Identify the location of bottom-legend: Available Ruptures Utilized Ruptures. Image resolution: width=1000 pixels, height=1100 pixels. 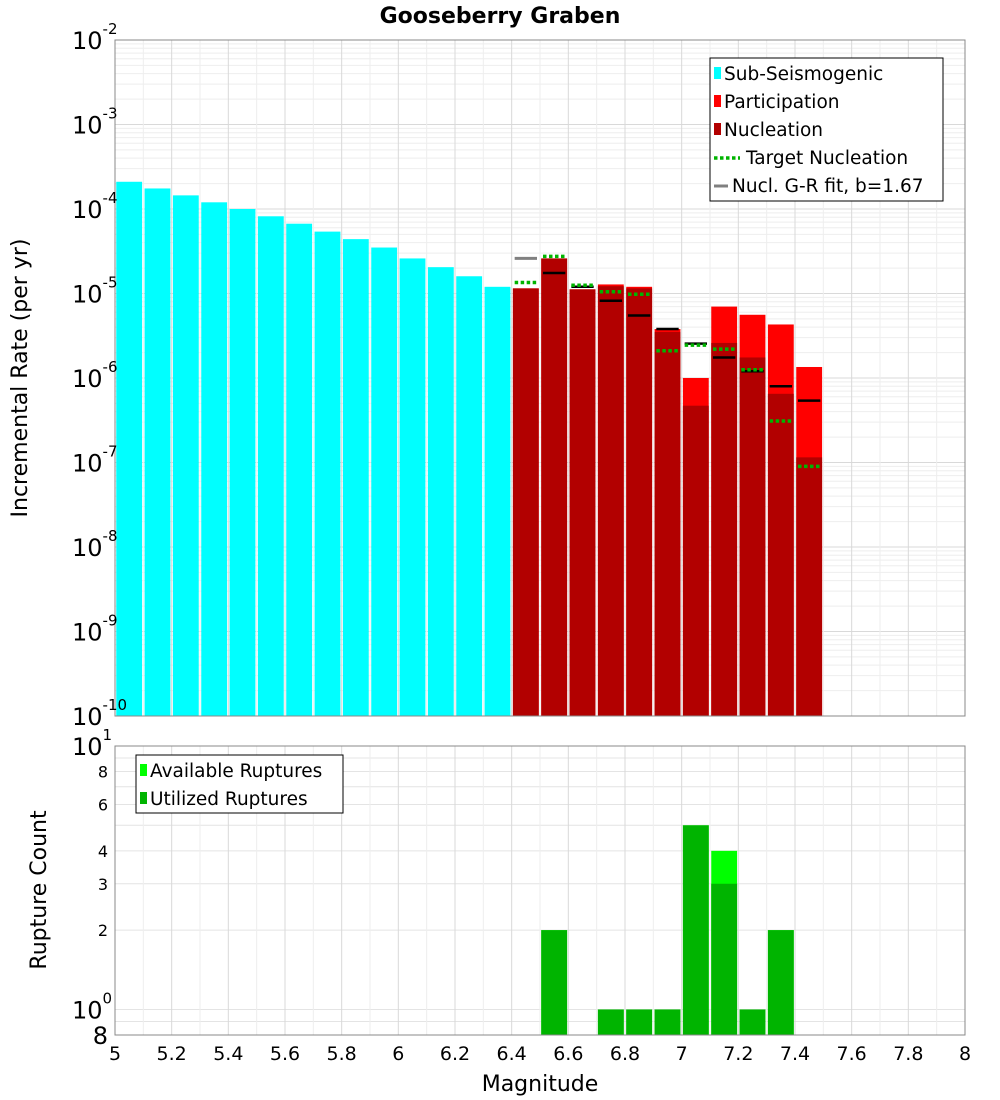
(239, 784).